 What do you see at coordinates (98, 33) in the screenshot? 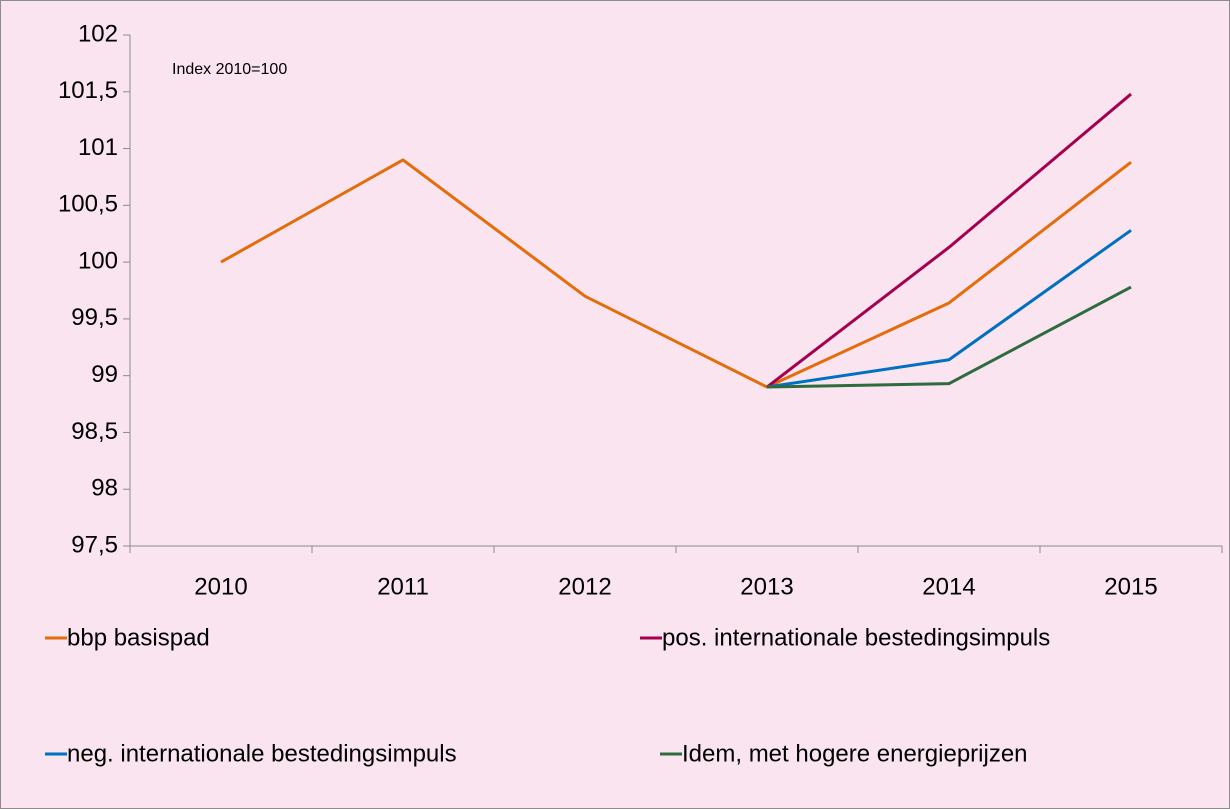
I see `y-tick-label: 102` at bounding box center [98, 33].